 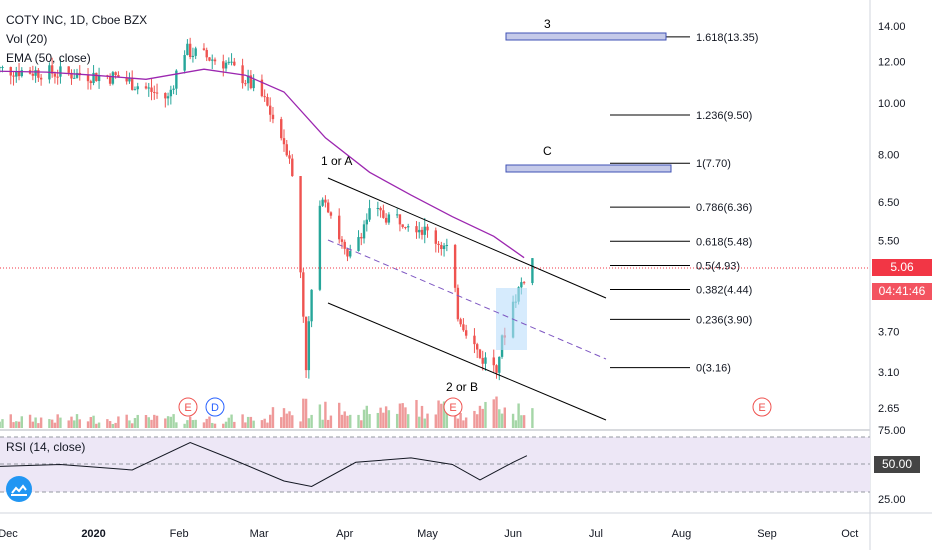 I want to click on price-tick-8: 2.65, so click(x=888, y=409).